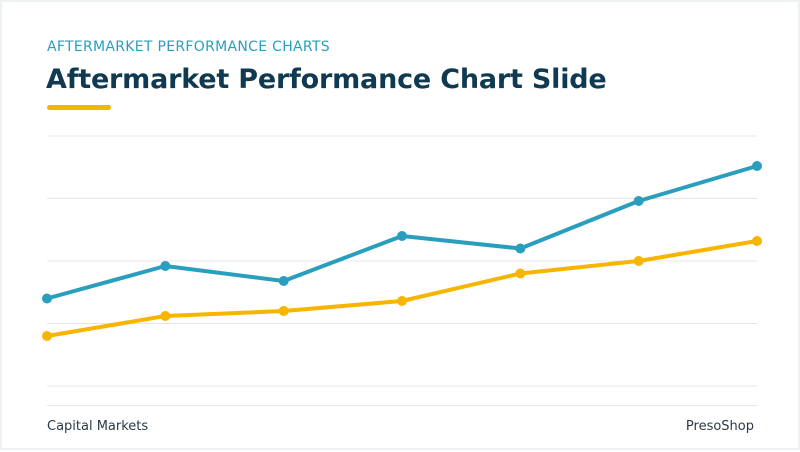 This screenshot has height=452, width=800. What do you see at coordinates (402, 405) in the screenshot?
I see `footer-divider` at bounding box center [402, 405].